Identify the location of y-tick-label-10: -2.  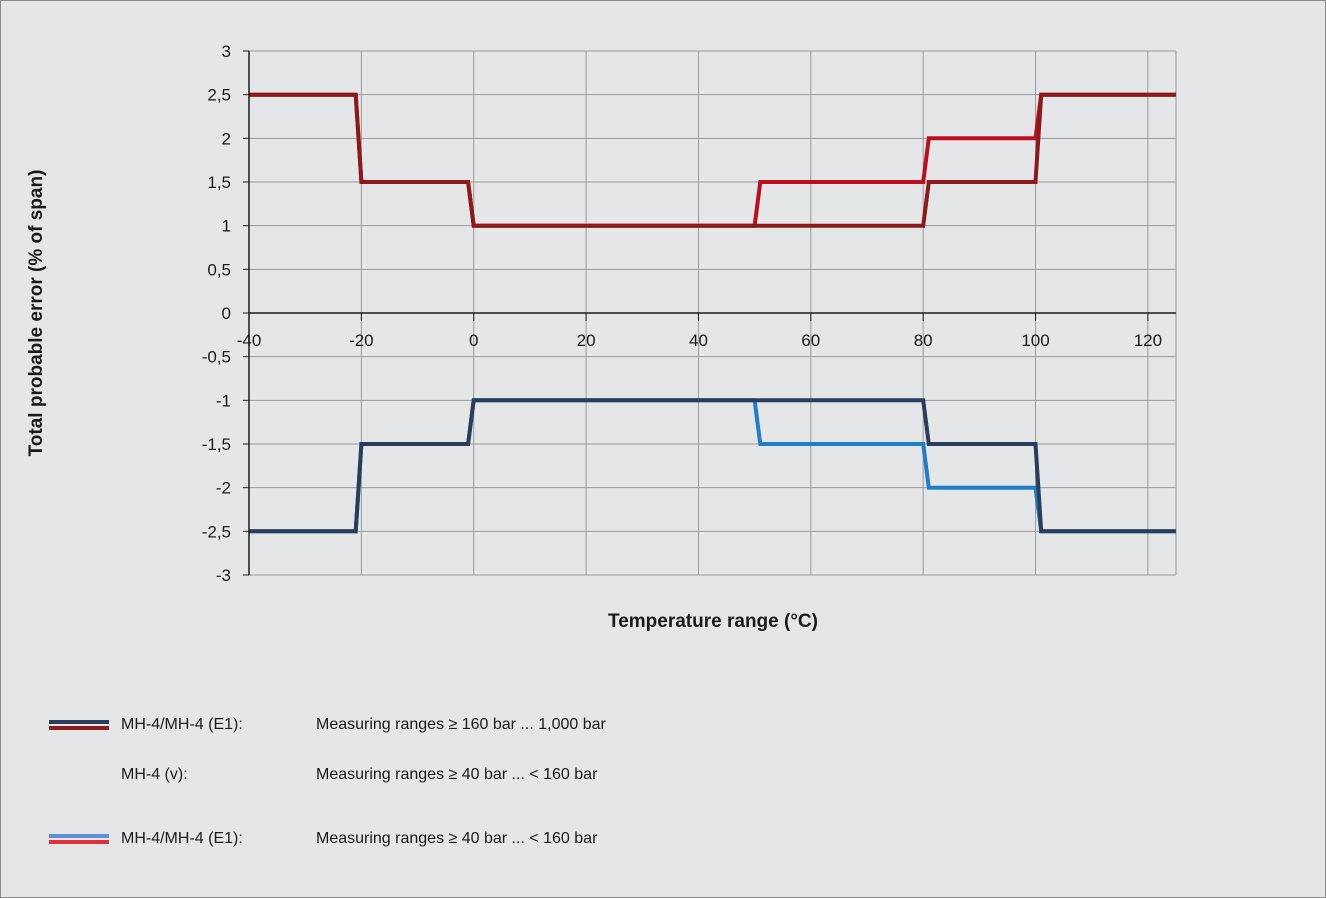
(223, 488).